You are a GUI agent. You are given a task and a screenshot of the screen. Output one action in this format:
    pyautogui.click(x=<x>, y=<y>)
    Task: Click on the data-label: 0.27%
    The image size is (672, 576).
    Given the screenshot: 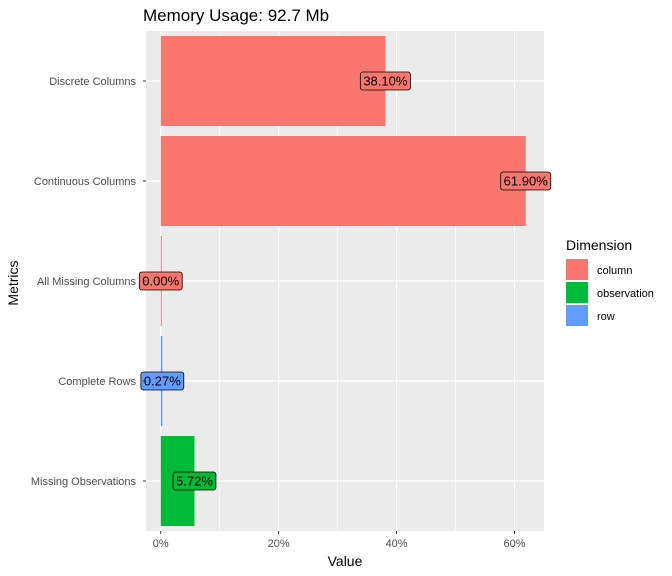 What is the action you would take?
    pyautogui.click(x=162, y=381)
    